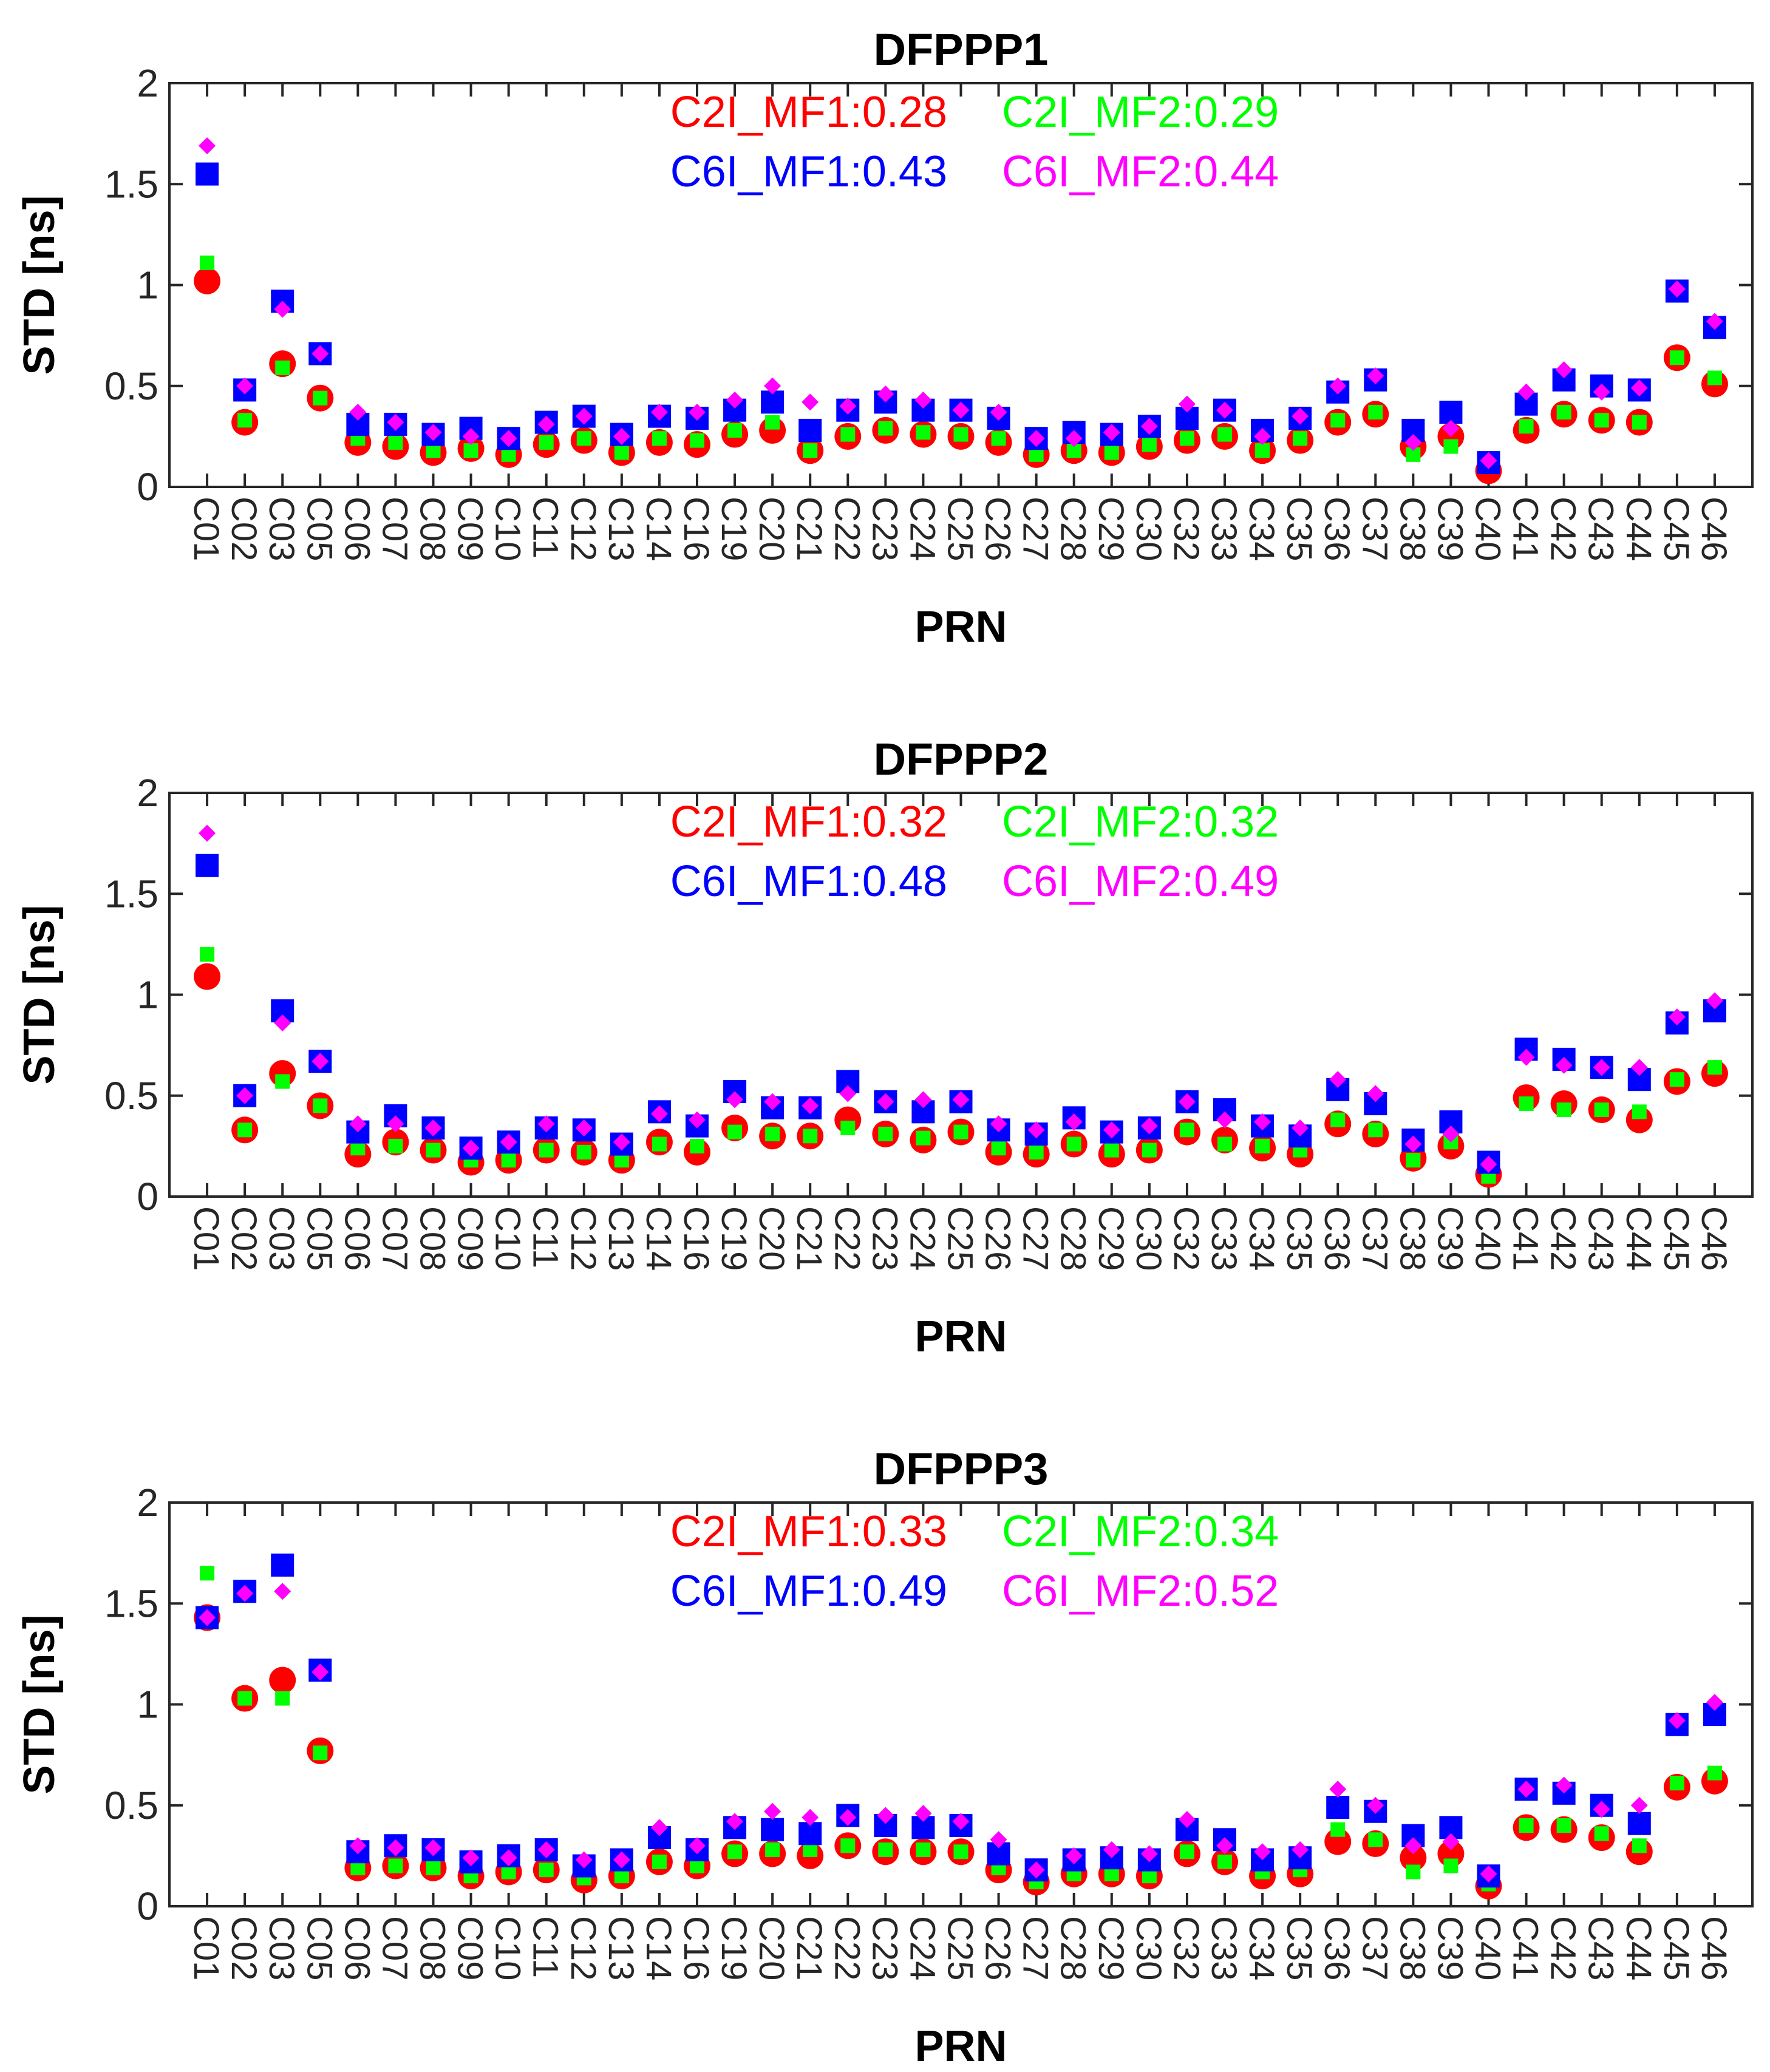 The height and width of the screenshot is (2072, 1770). What do you see at coordinates (1526, 1825) in the screenshot?
I see `data-point-C2I_MF2-C41` at bounding box center [1526, 1825].